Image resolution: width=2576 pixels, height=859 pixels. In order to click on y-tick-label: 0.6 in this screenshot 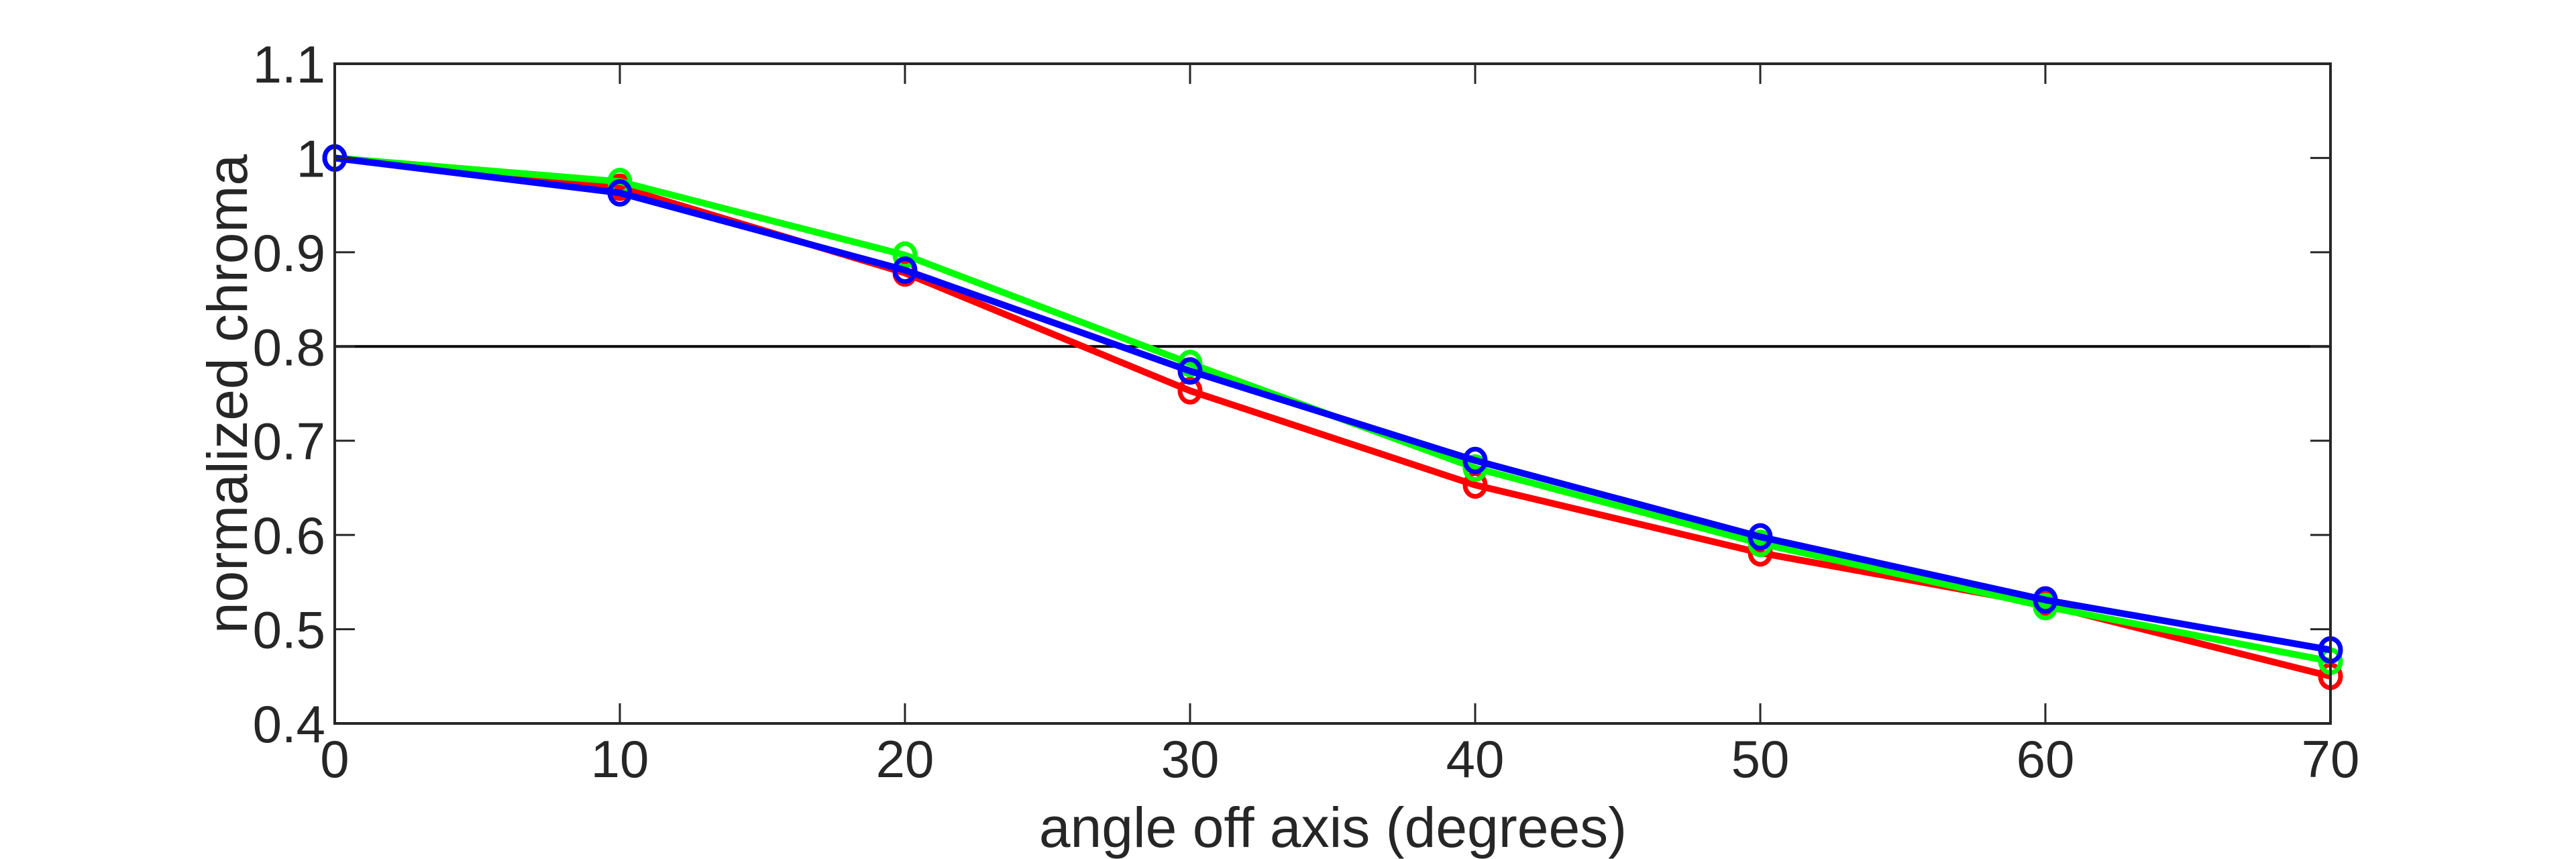, I will do `click(289, 536)`.